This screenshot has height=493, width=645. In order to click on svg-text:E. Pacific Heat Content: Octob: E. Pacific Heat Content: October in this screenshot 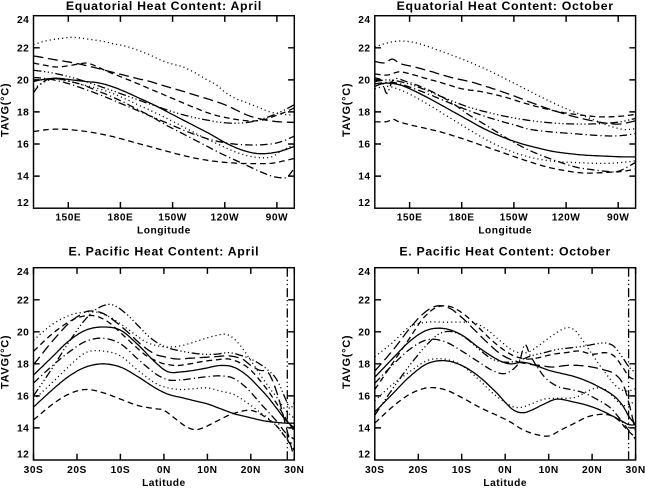, I will do `click(505, 252)`.